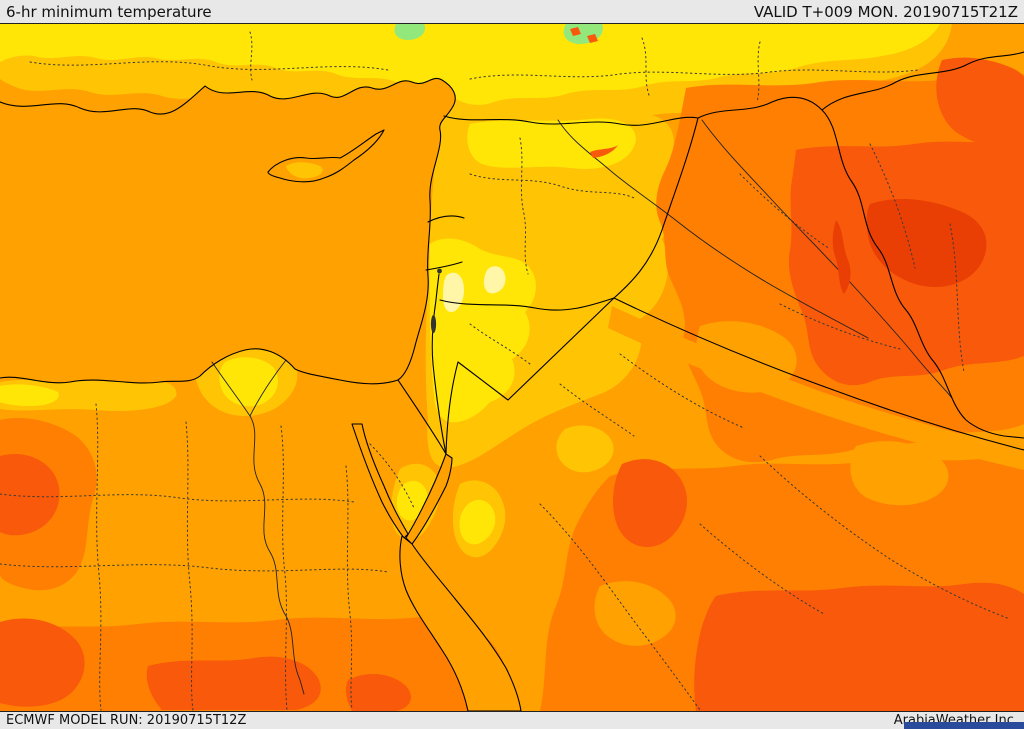 This screenshot has height=729, width=1024. Describe the element at coordinates (527, 304) in the screenshot. I see `jordan-syria-border` at that location.